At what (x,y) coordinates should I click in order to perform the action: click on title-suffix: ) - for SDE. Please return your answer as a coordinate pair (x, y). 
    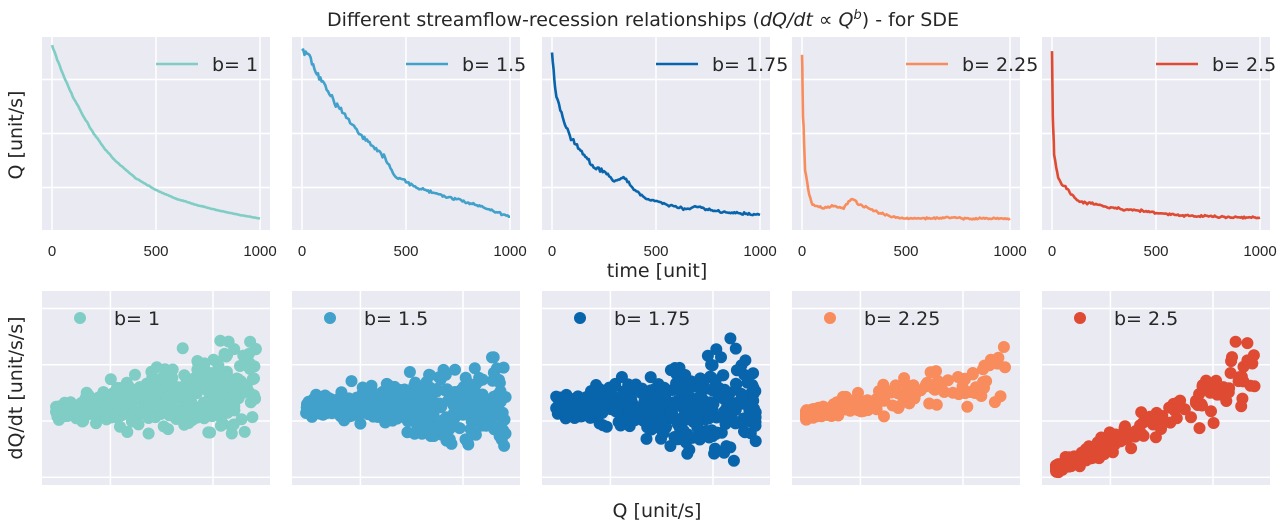
    Looking at the image, I should click on (910, 20).